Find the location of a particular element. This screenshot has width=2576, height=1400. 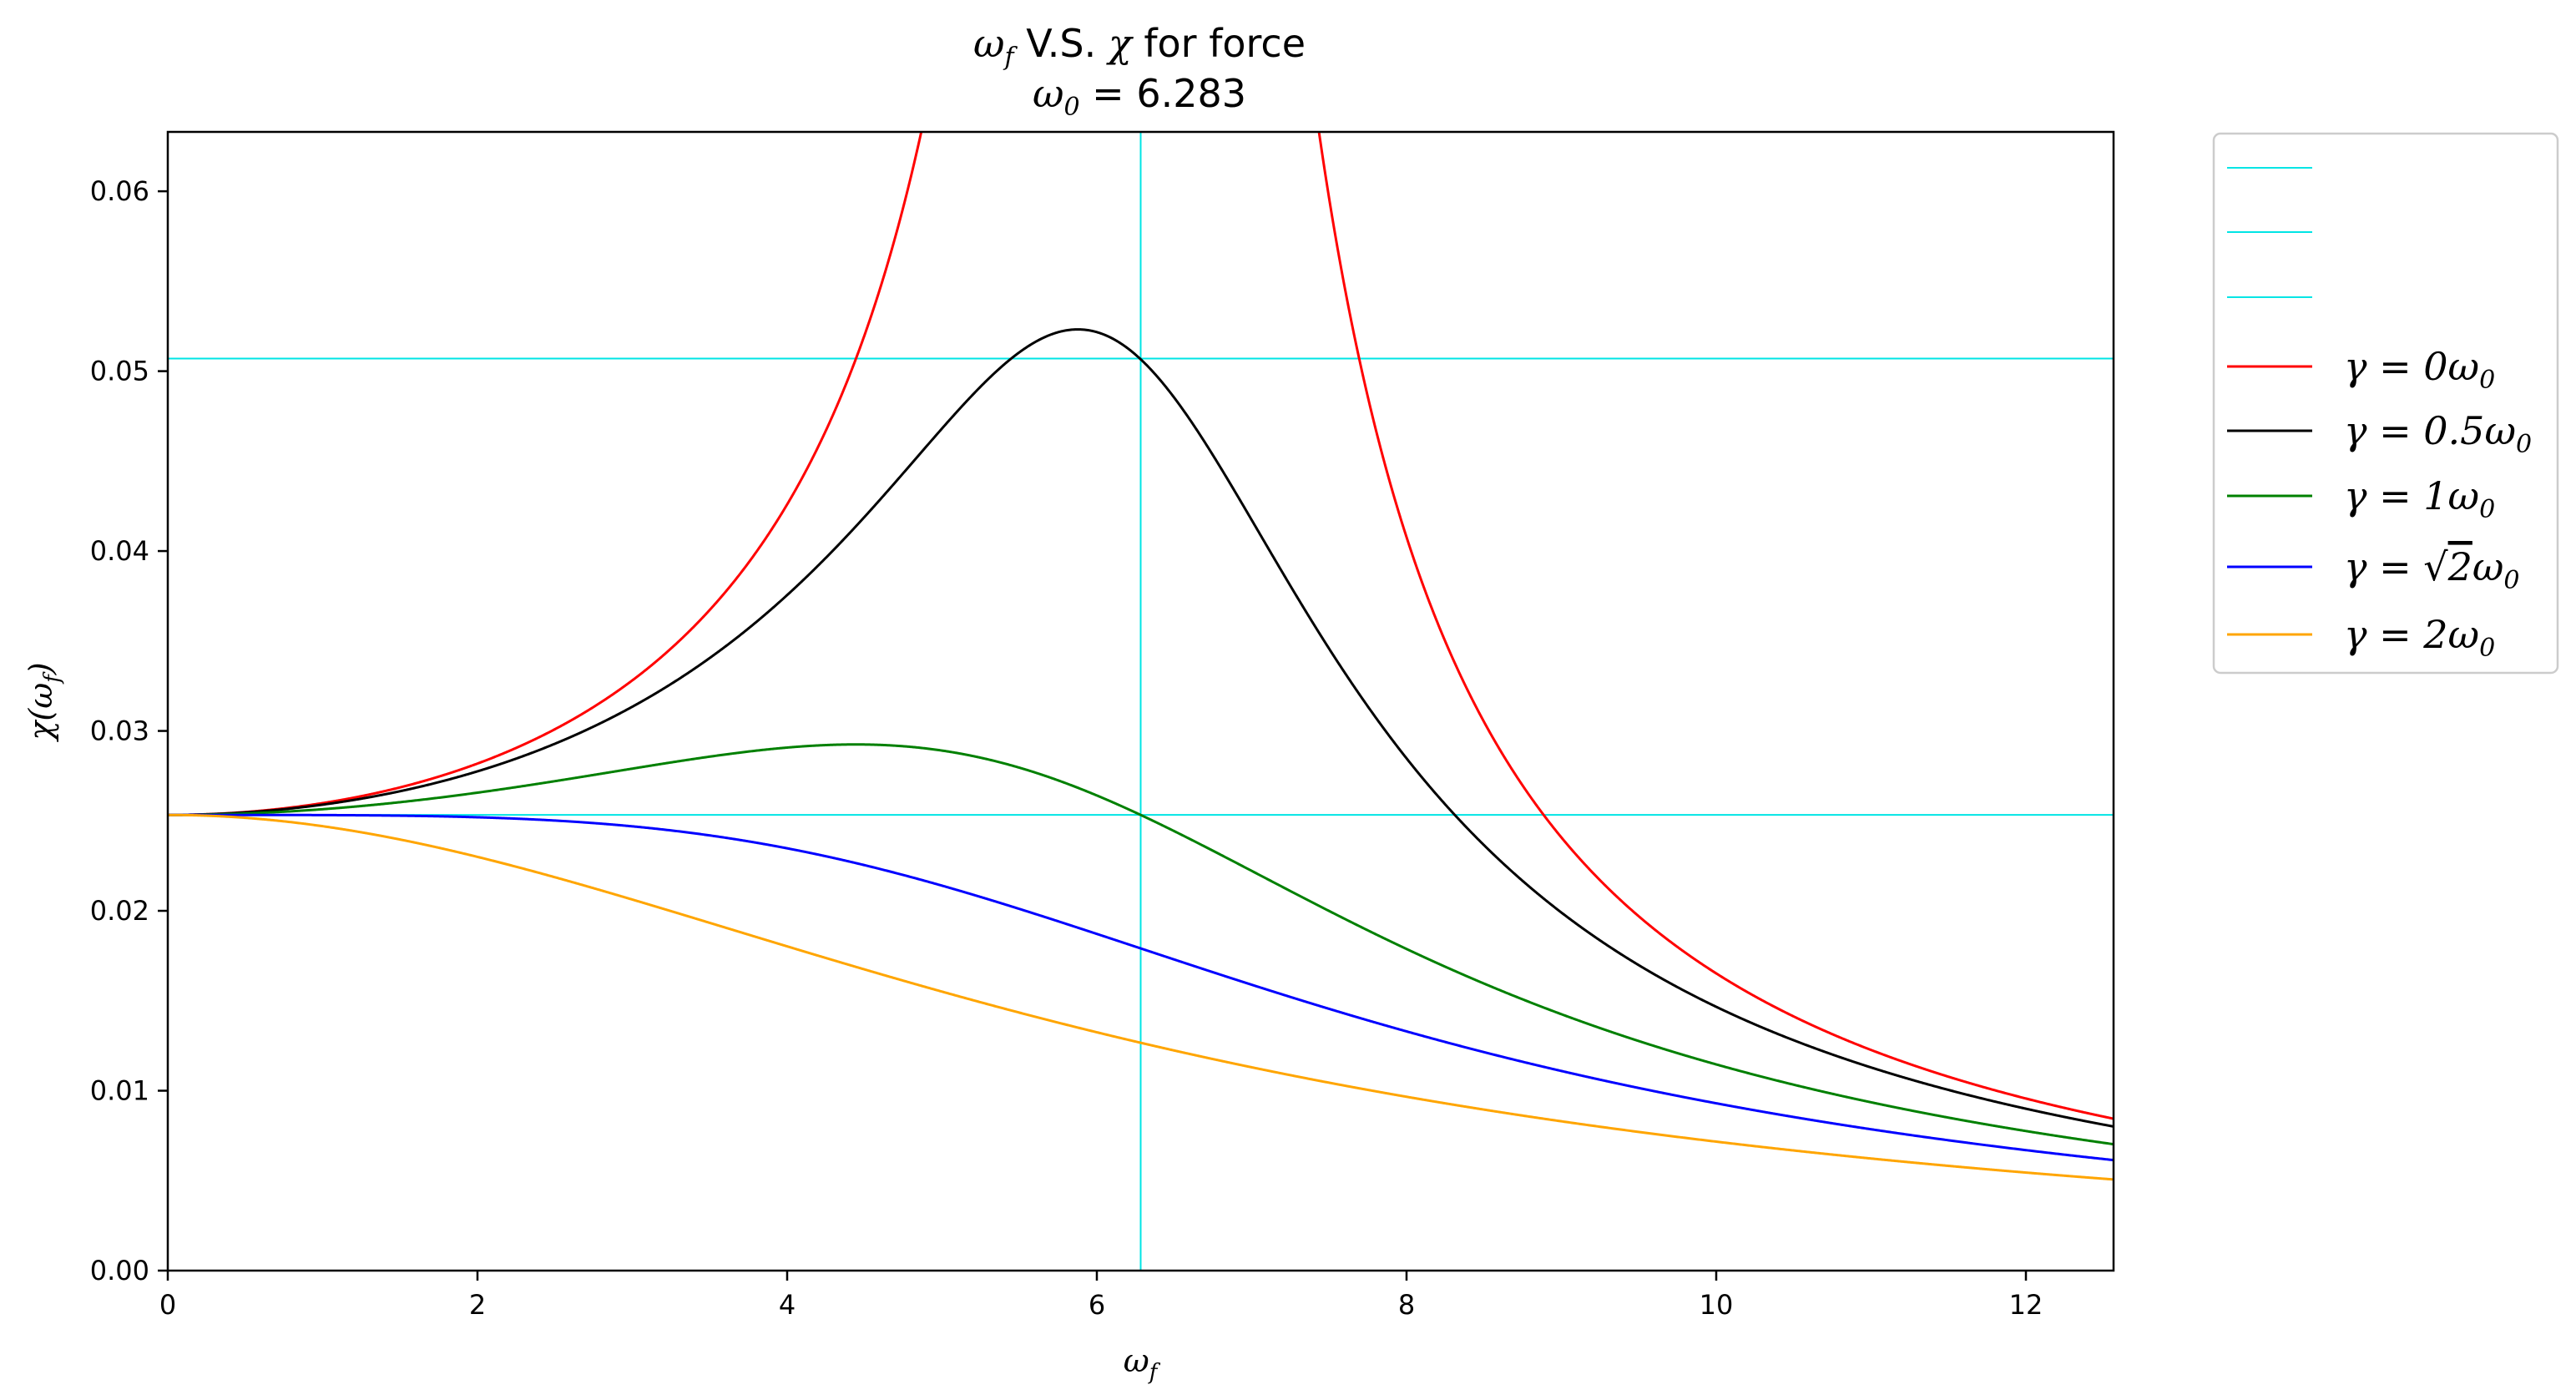

y-axis-label: χ(ωf) is located at coordinates (44, 702).